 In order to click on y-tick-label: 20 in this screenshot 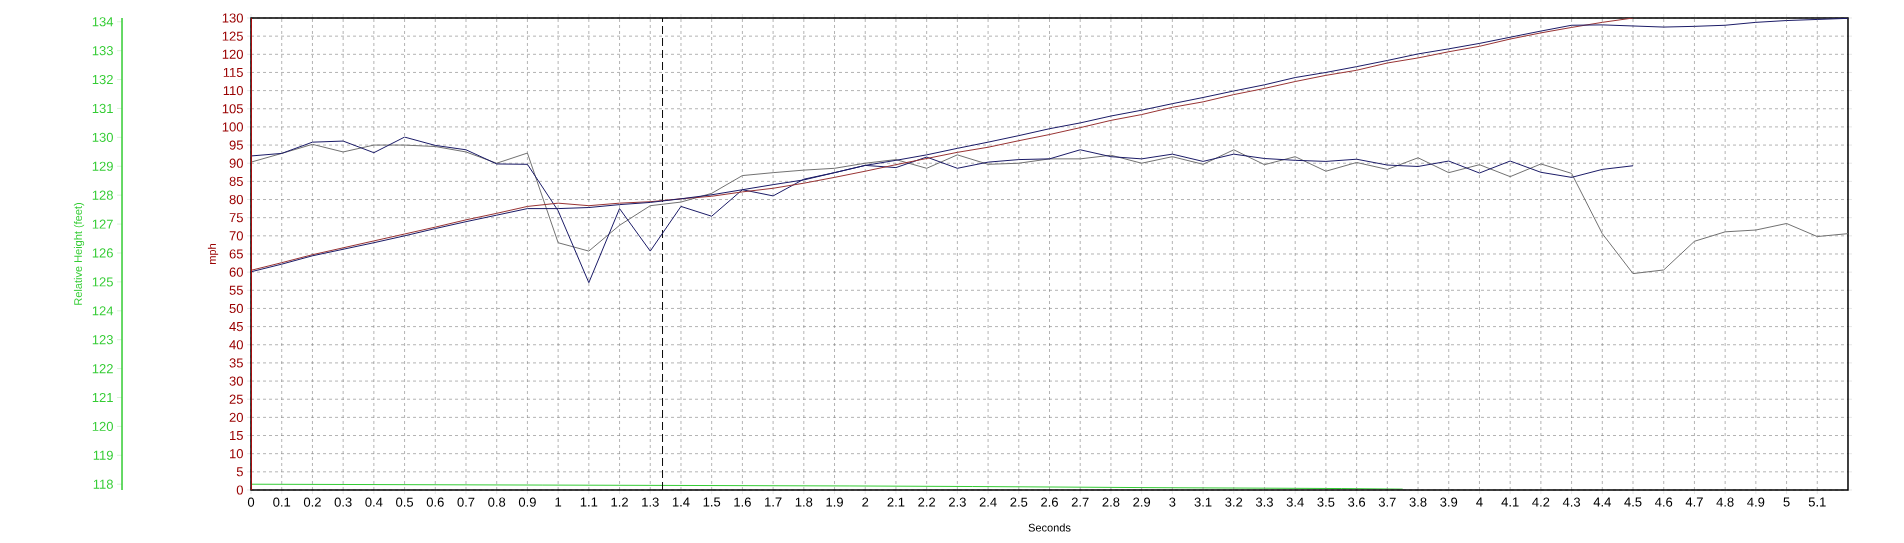, I will do `click(236, 417)`.